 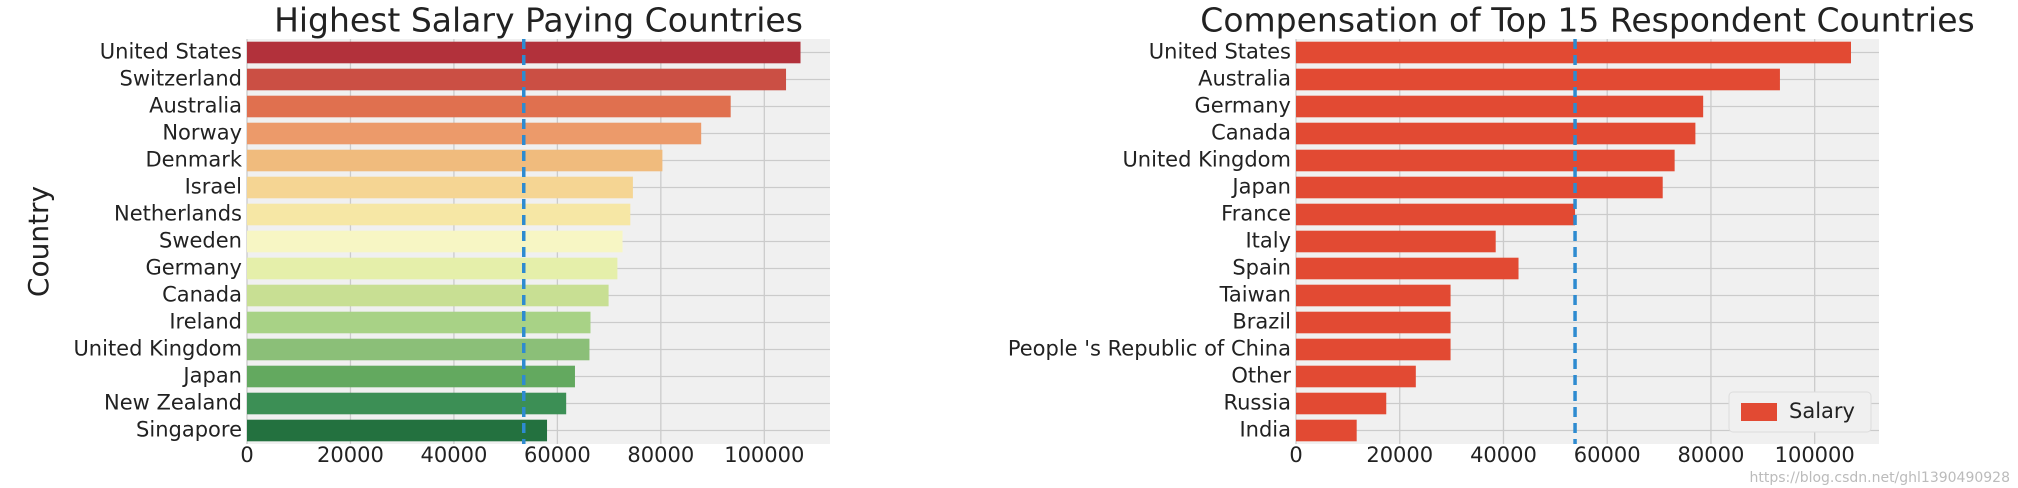 What do you see at coordinates (173, 403) in the screenshot?
I see `y-tick-label: New Zealand` at bounding box center [173, 403].